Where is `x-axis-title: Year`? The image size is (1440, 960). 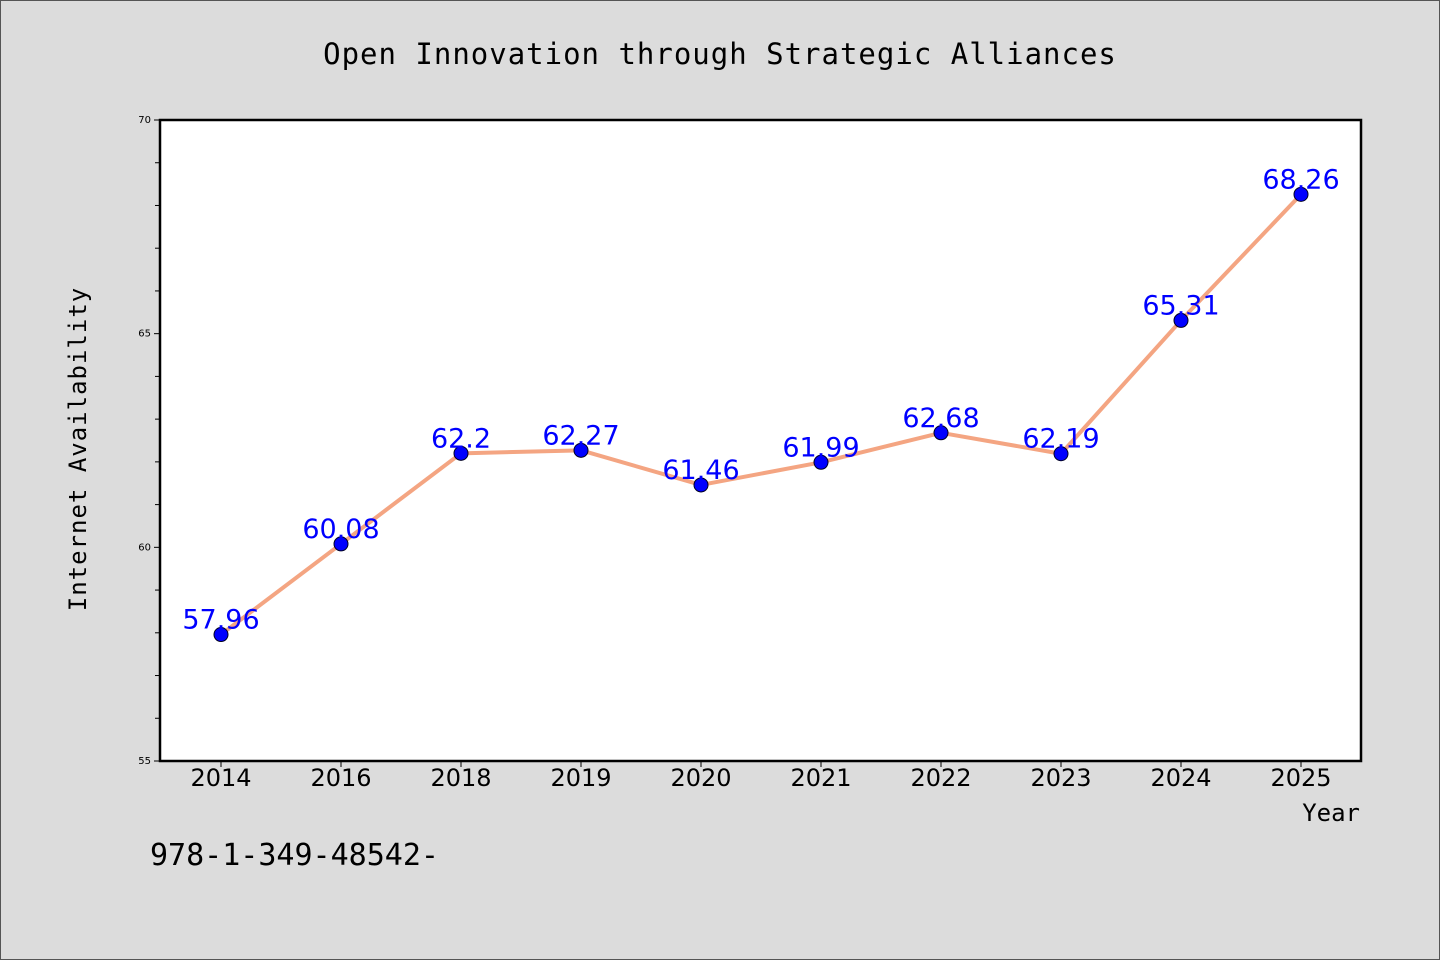
x-axis-title: Year is located at coordinates (1331, 813).